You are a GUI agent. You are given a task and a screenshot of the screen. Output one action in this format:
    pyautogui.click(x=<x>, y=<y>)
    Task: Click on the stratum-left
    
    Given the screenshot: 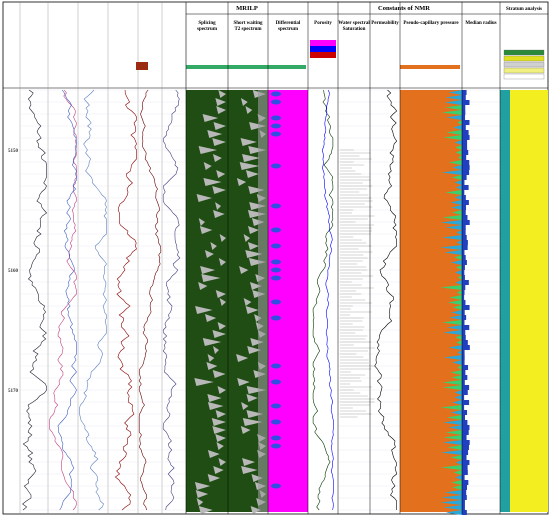 What is the action you would take?
    pyautogui.click(x=505, y=301)
    